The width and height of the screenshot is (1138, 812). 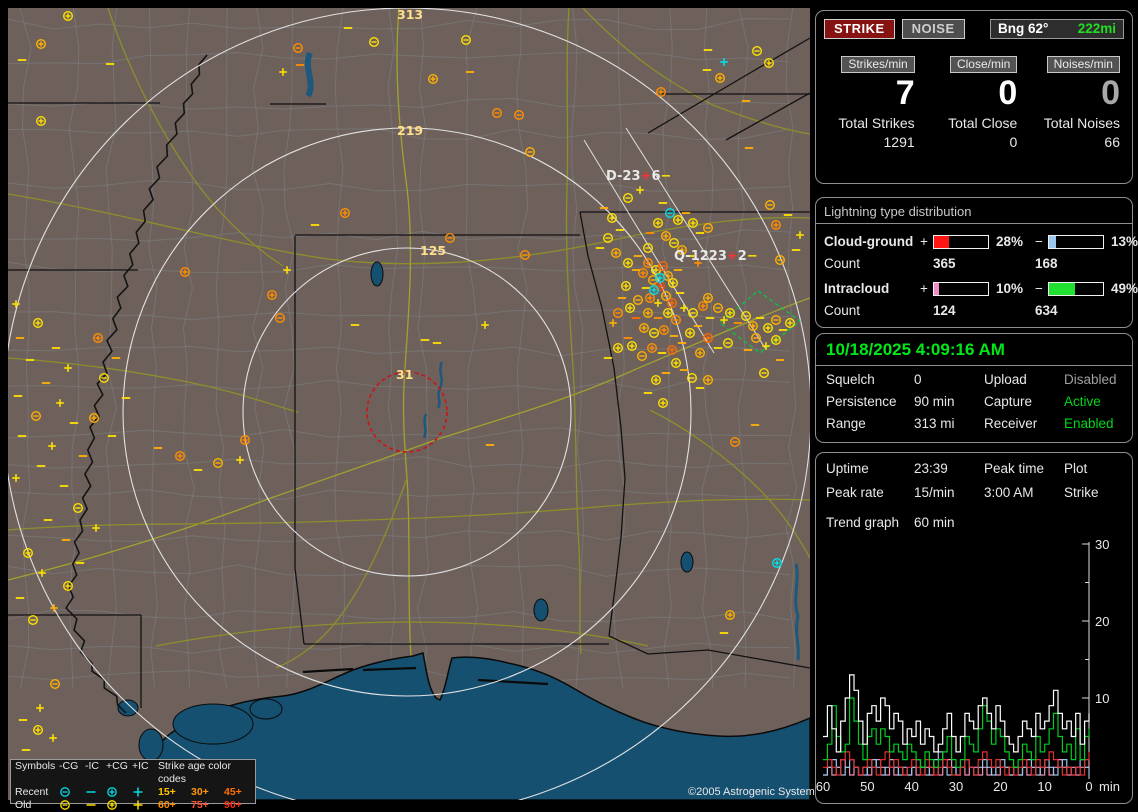 I want to click on noise-button: NOISE, so click(x=933, y=29).